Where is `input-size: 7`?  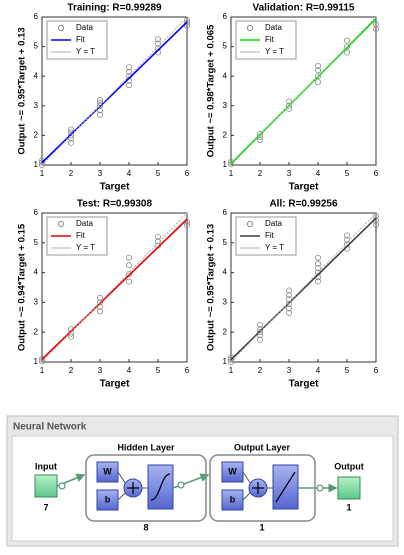
input-size: 7 is located at coordinates (45, 507).